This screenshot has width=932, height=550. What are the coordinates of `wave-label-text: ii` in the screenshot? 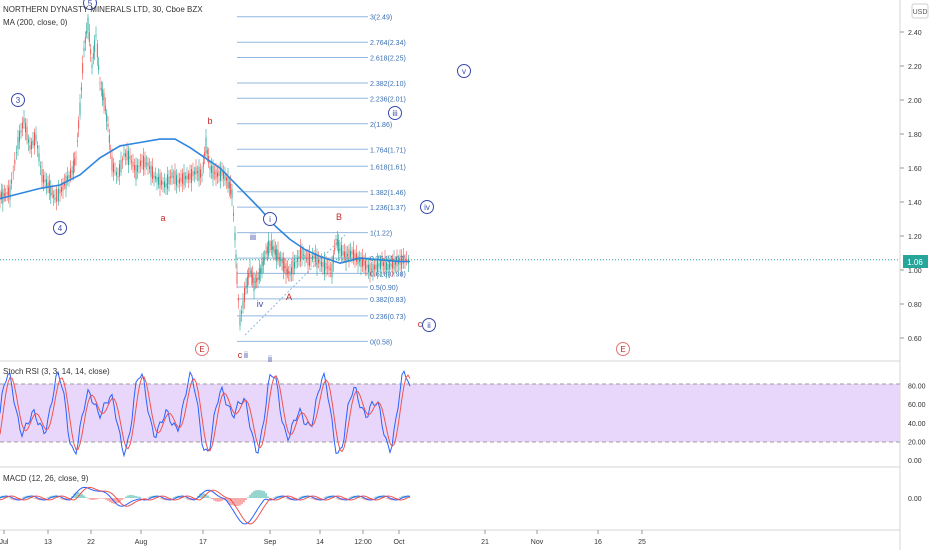 It's located at (429, 325).